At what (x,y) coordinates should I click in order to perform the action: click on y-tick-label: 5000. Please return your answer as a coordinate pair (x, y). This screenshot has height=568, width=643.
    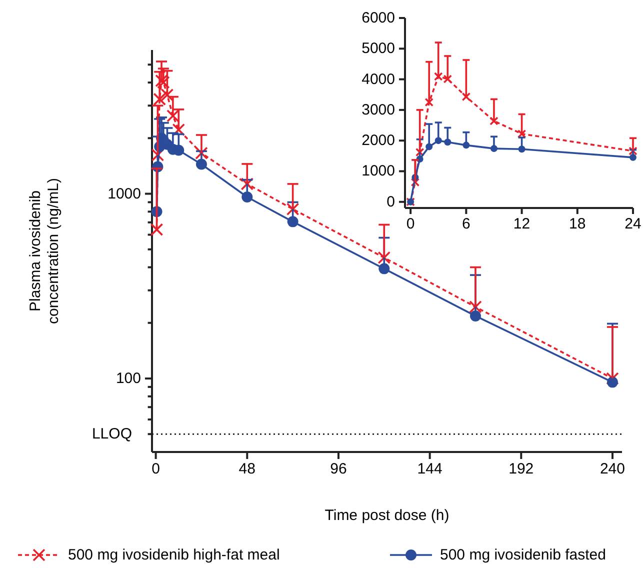
    Looking at the image, I should click on (378, 49).